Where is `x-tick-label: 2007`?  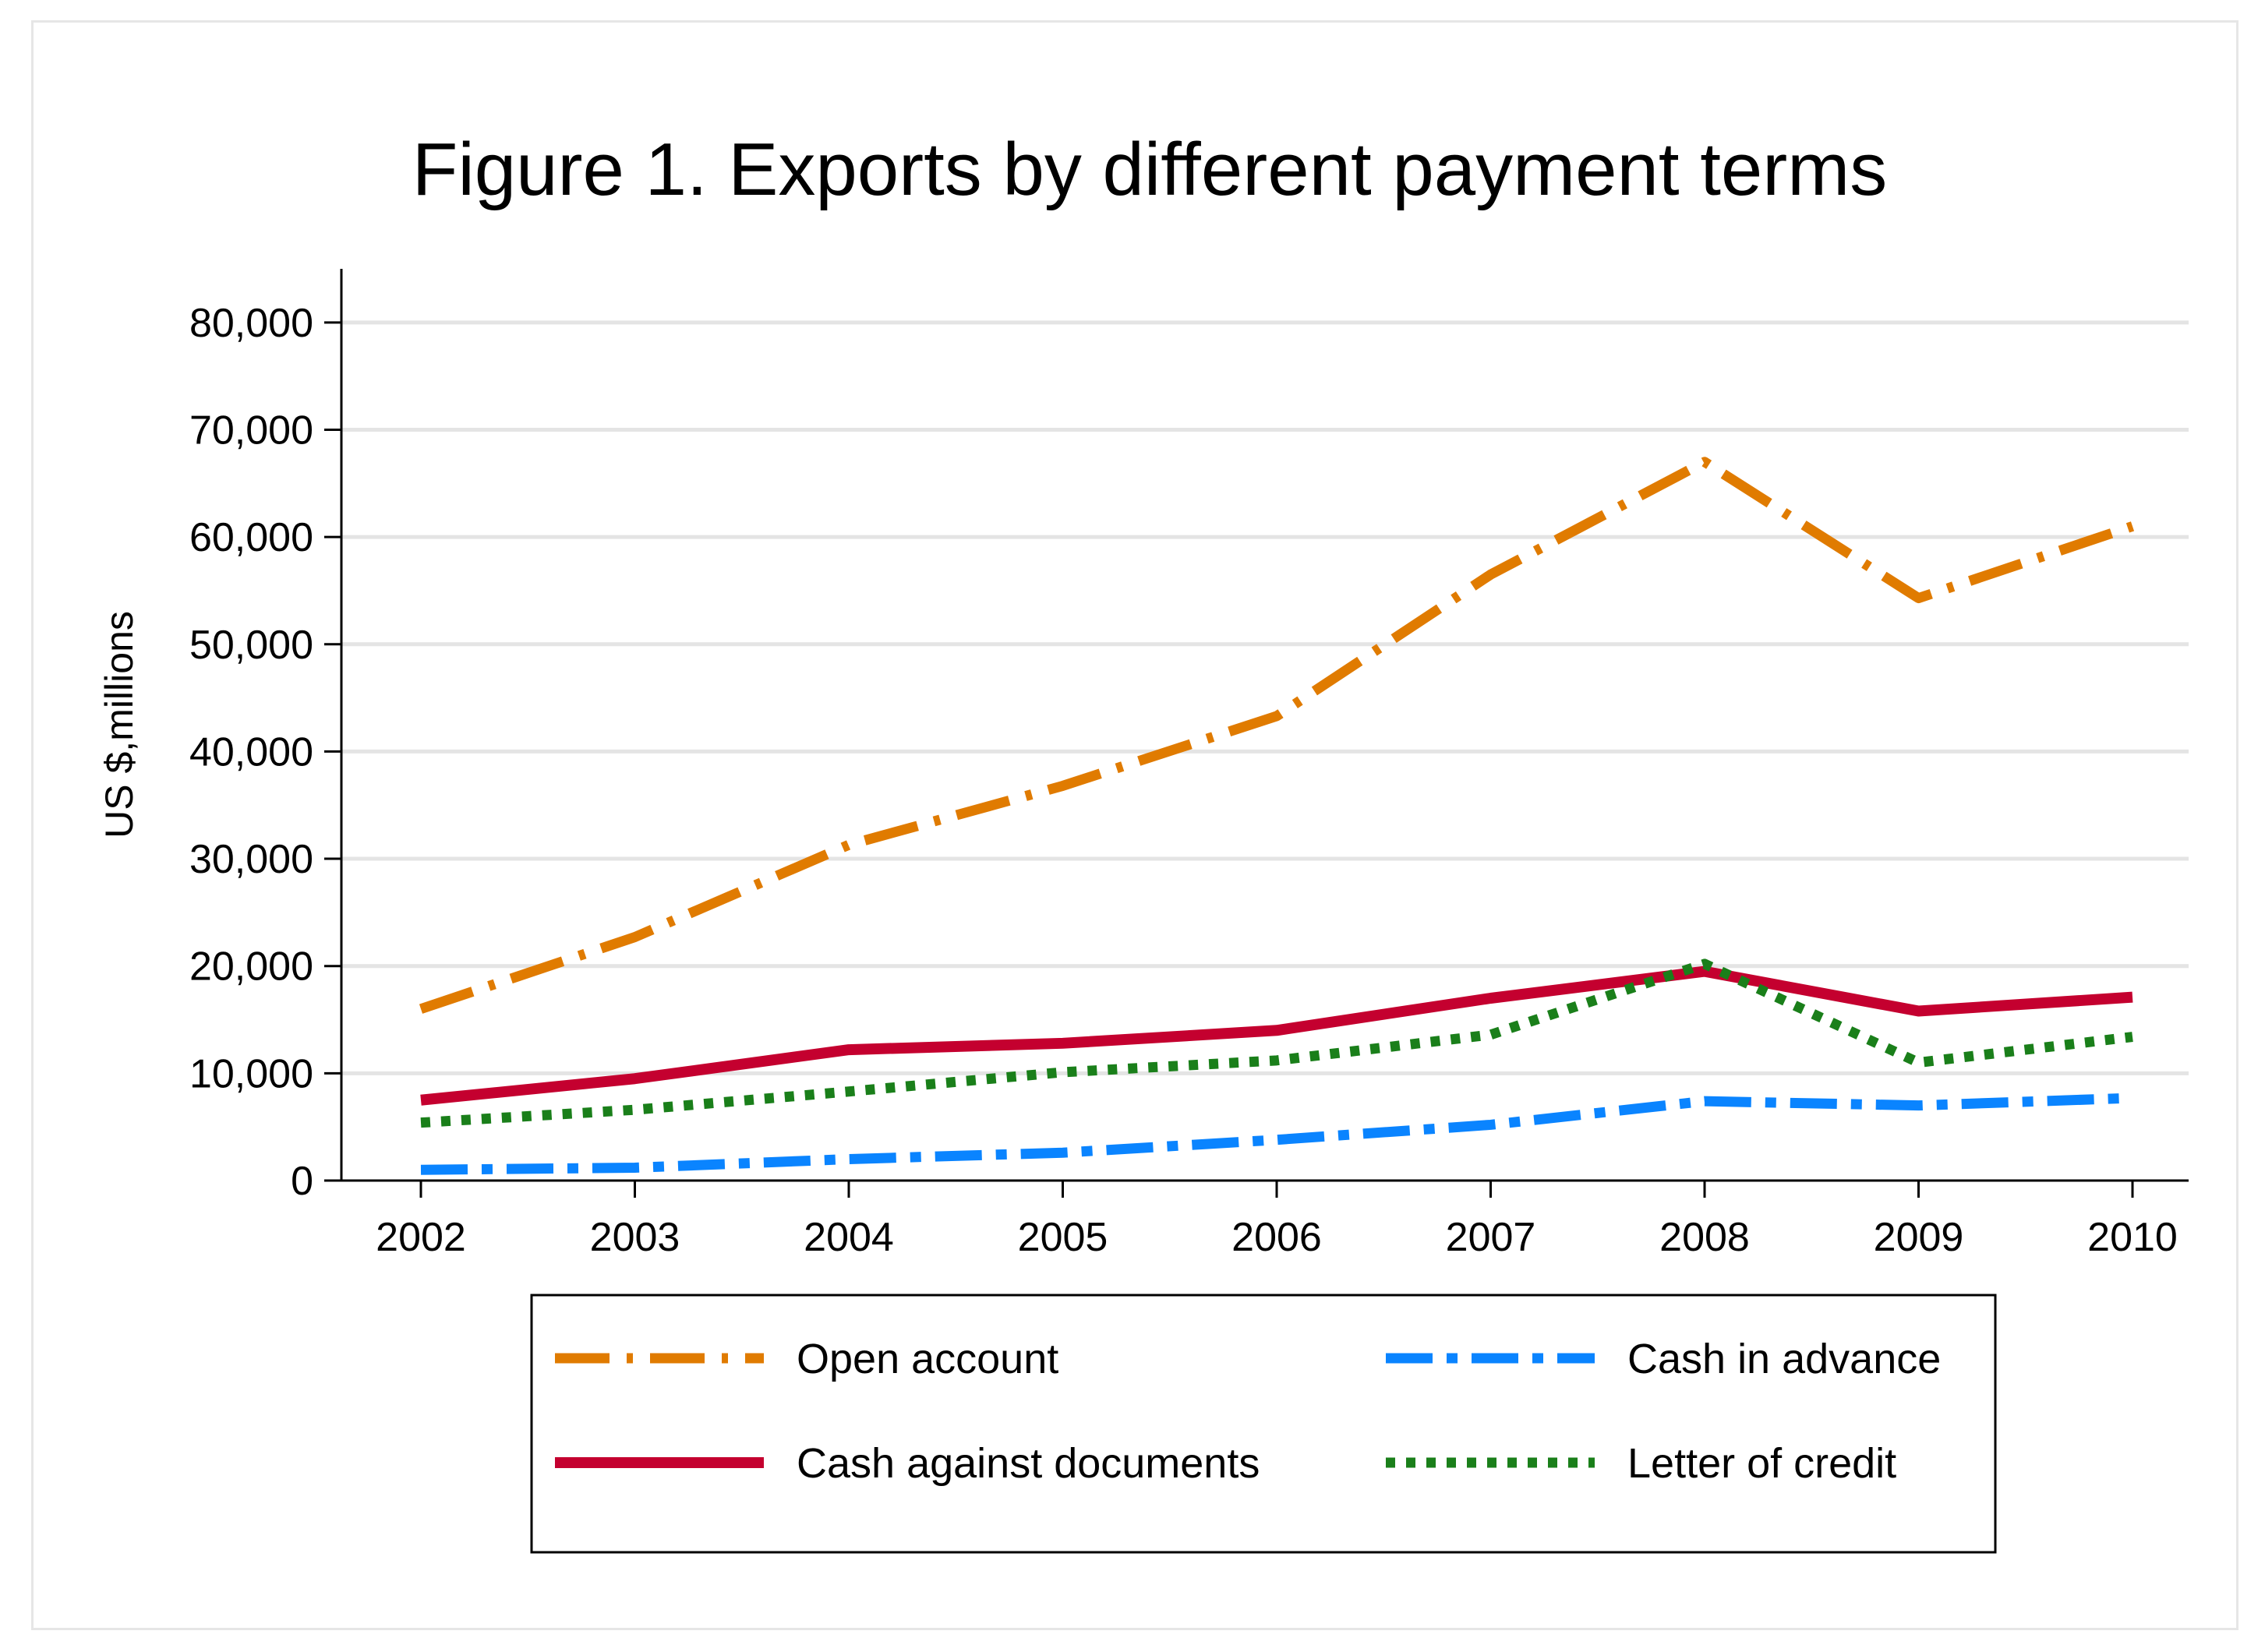 x-tick-label: 2007 is located at coordinates (1491, 1238).